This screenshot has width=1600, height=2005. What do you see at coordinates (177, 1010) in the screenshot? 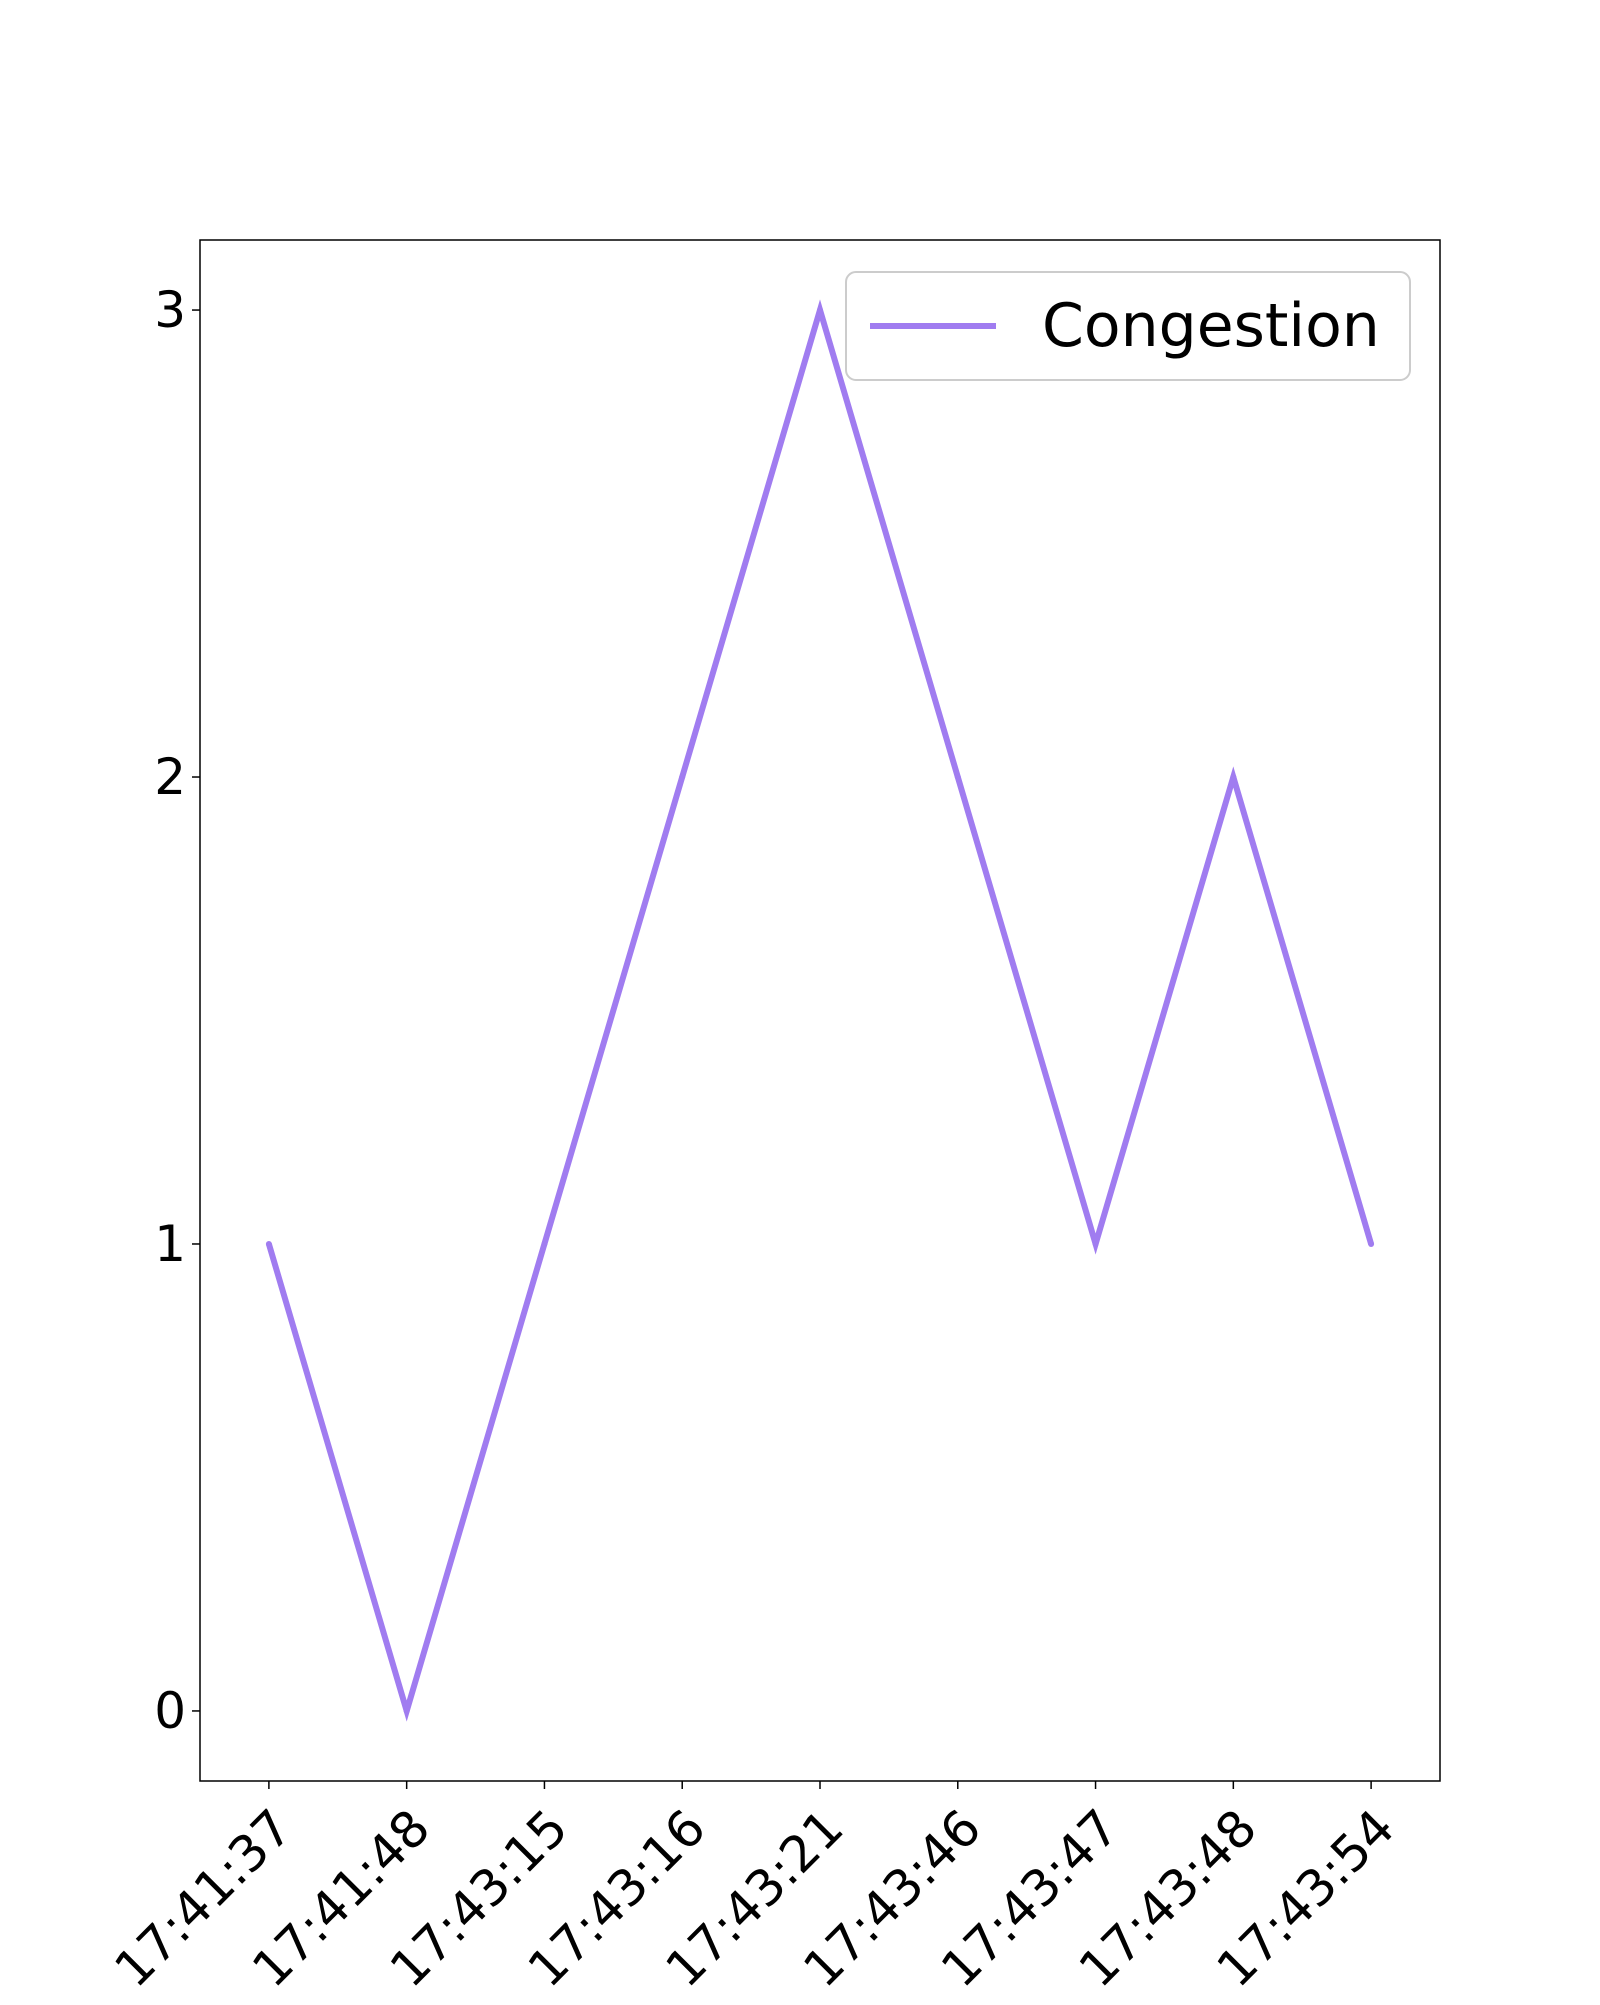
I see `y-axis: 0 1 2 3` at bounding box center [177, 1010].